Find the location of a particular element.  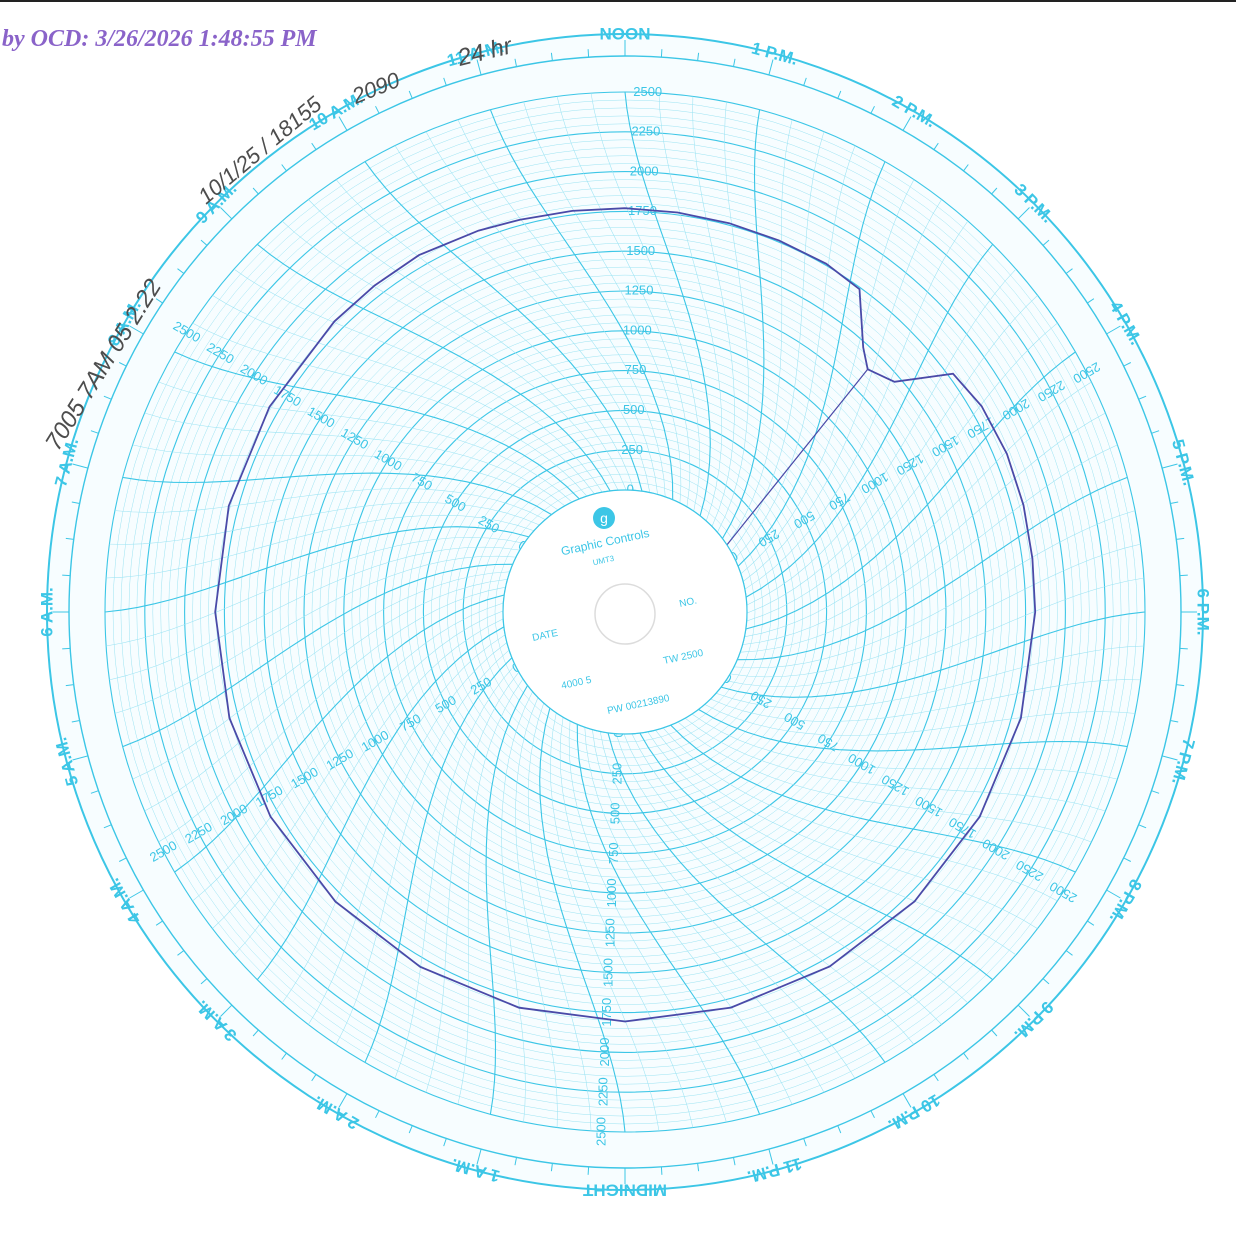

scale-label: 250 is located at coordinates (616, 774).